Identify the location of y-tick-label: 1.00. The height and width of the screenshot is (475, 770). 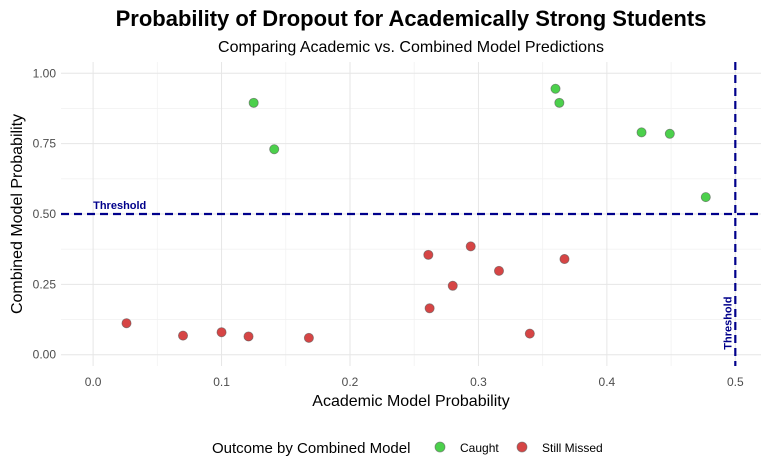
(45, 73).